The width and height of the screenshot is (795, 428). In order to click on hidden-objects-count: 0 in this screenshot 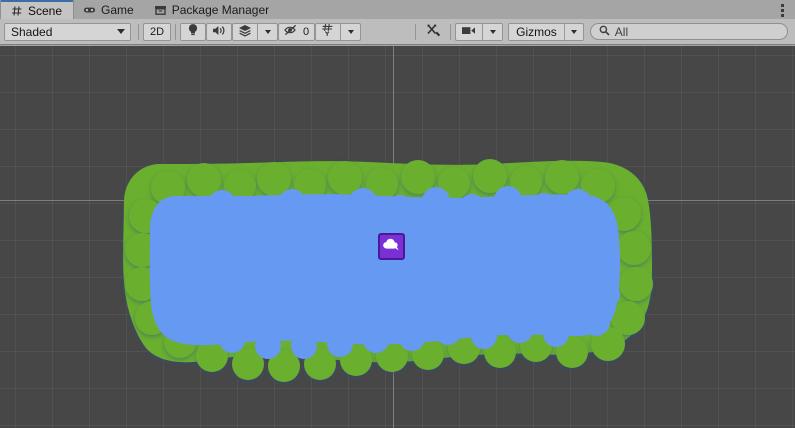, I will do `click(306, 31)`.